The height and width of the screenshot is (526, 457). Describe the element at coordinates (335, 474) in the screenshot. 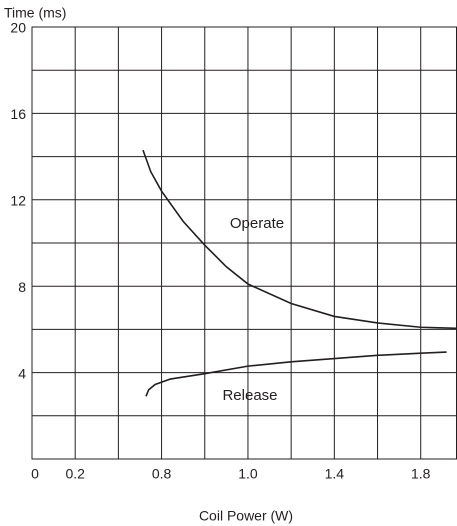

I see `x-tick-label: 1.4` at that location.